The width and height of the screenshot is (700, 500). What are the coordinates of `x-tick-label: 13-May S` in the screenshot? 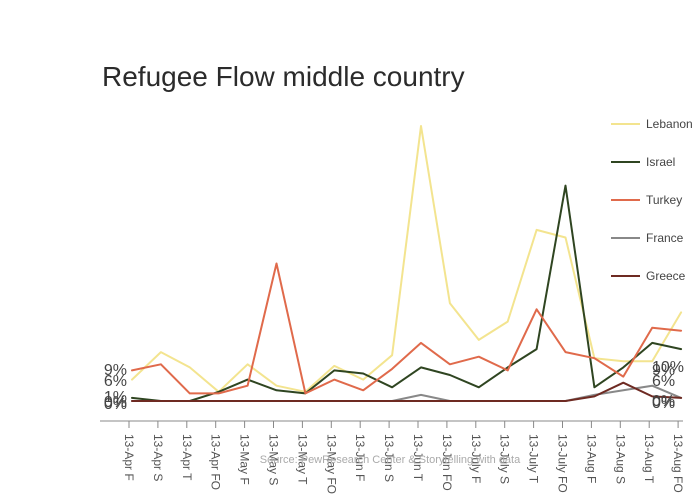 It's located at (274, 459).